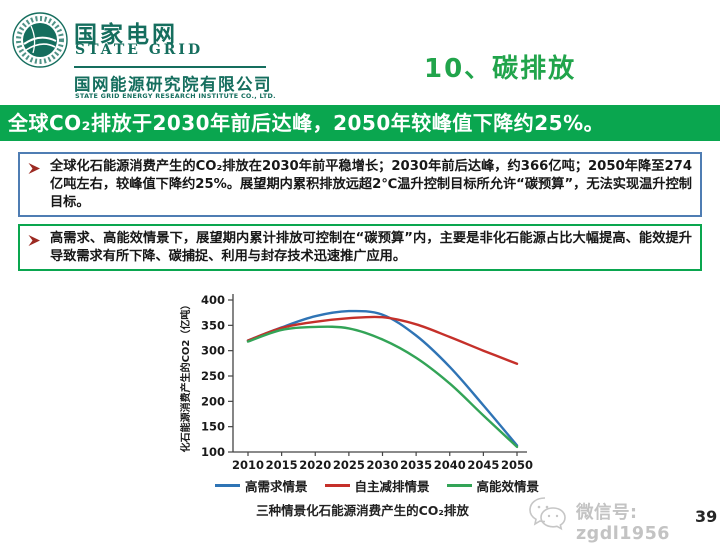 The width and height of the screenshot is (720, 544). I want to click on institute-name-cn: 国网能源研究院有限公司, so click(173, 84).